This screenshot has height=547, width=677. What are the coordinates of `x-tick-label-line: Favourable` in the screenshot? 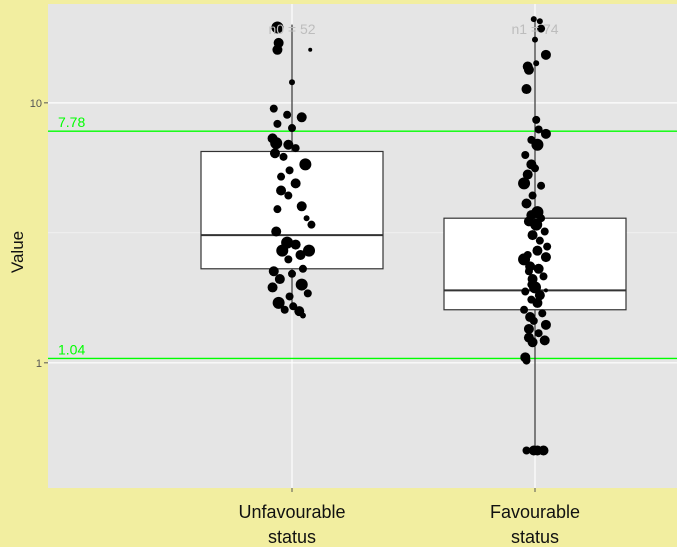 It's located at (535, 512).